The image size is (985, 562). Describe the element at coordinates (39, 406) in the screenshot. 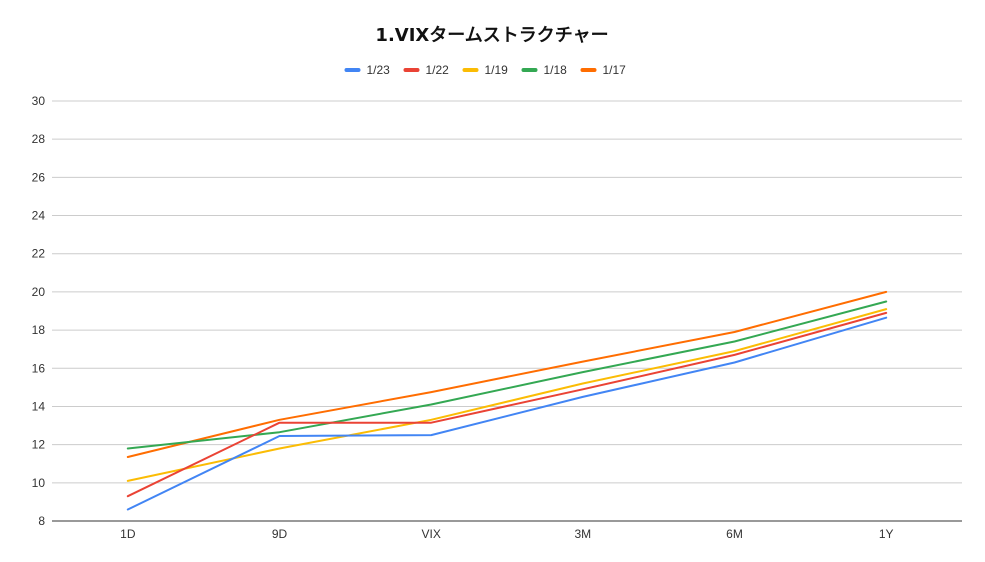

I see `y-tick-label: 14` at that location.